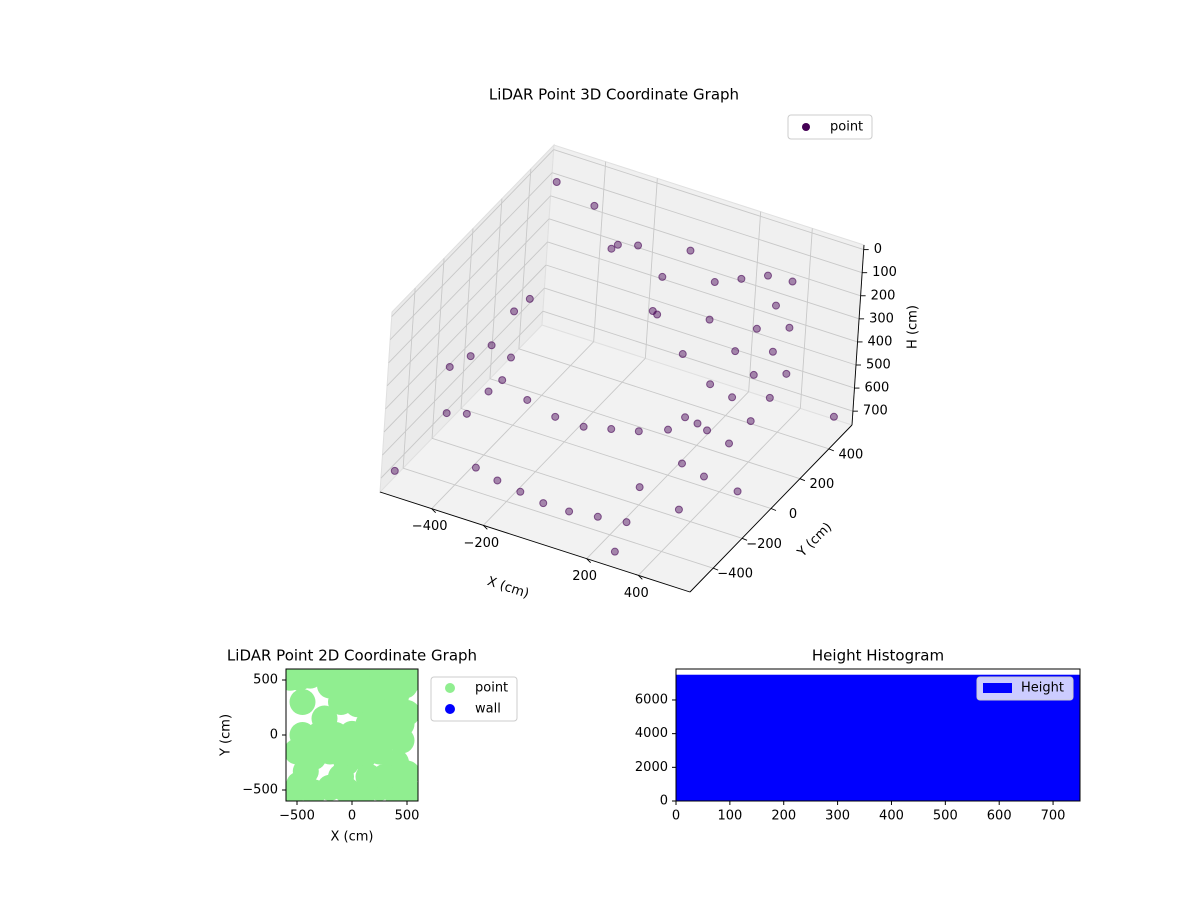  What do you see at coordinates (1053, 816) in the screenshot?
I see `x-tick-label: 700` at bounding box center [1053, 816].